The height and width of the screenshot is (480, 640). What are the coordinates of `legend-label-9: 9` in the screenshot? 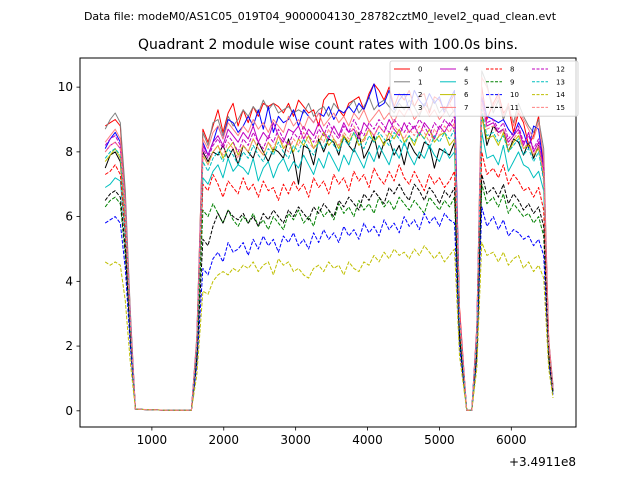 It's located at (512, 82).